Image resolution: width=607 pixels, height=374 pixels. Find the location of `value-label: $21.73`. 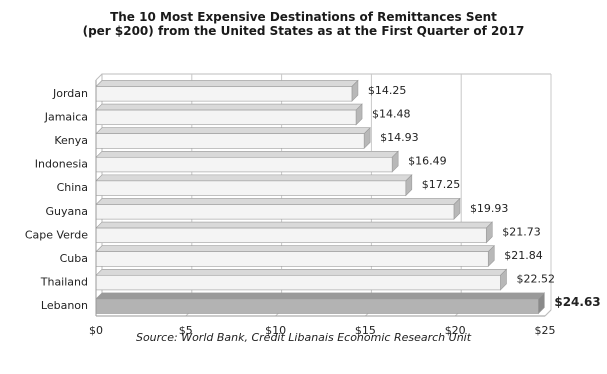

value-label: $21.73 is located at coordinates (521, 231).